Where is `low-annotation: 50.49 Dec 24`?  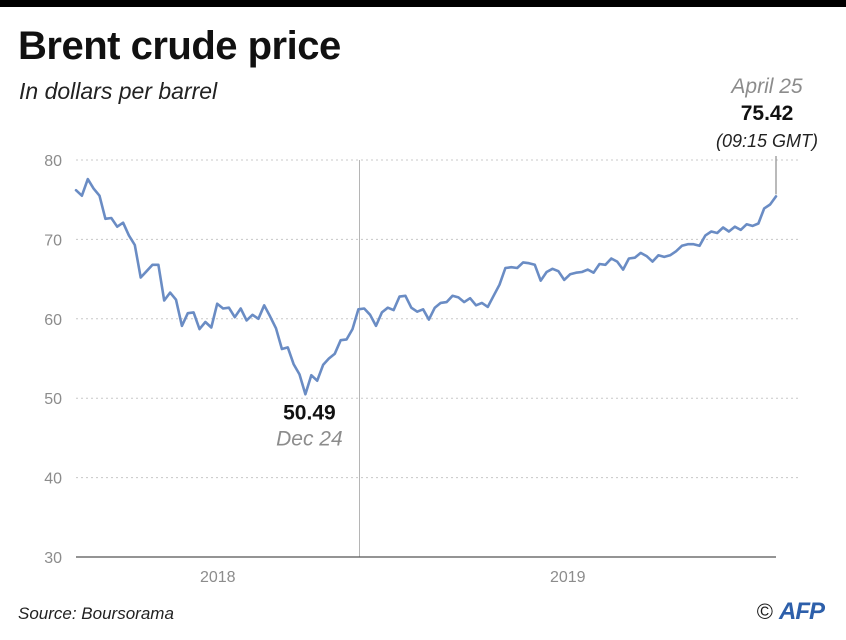
low-annotation: 50.49 Dec 24 is located at coordinates (309, 425).